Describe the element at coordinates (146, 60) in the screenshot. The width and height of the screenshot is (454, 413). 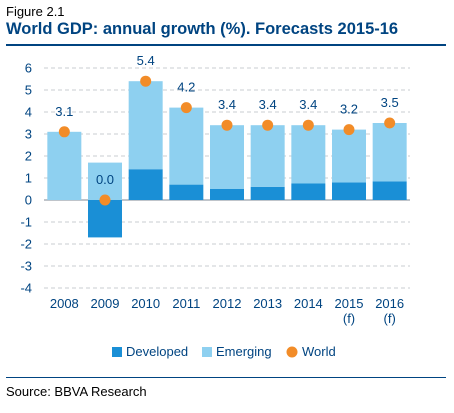
I see `data-label: 5.4` at that location.